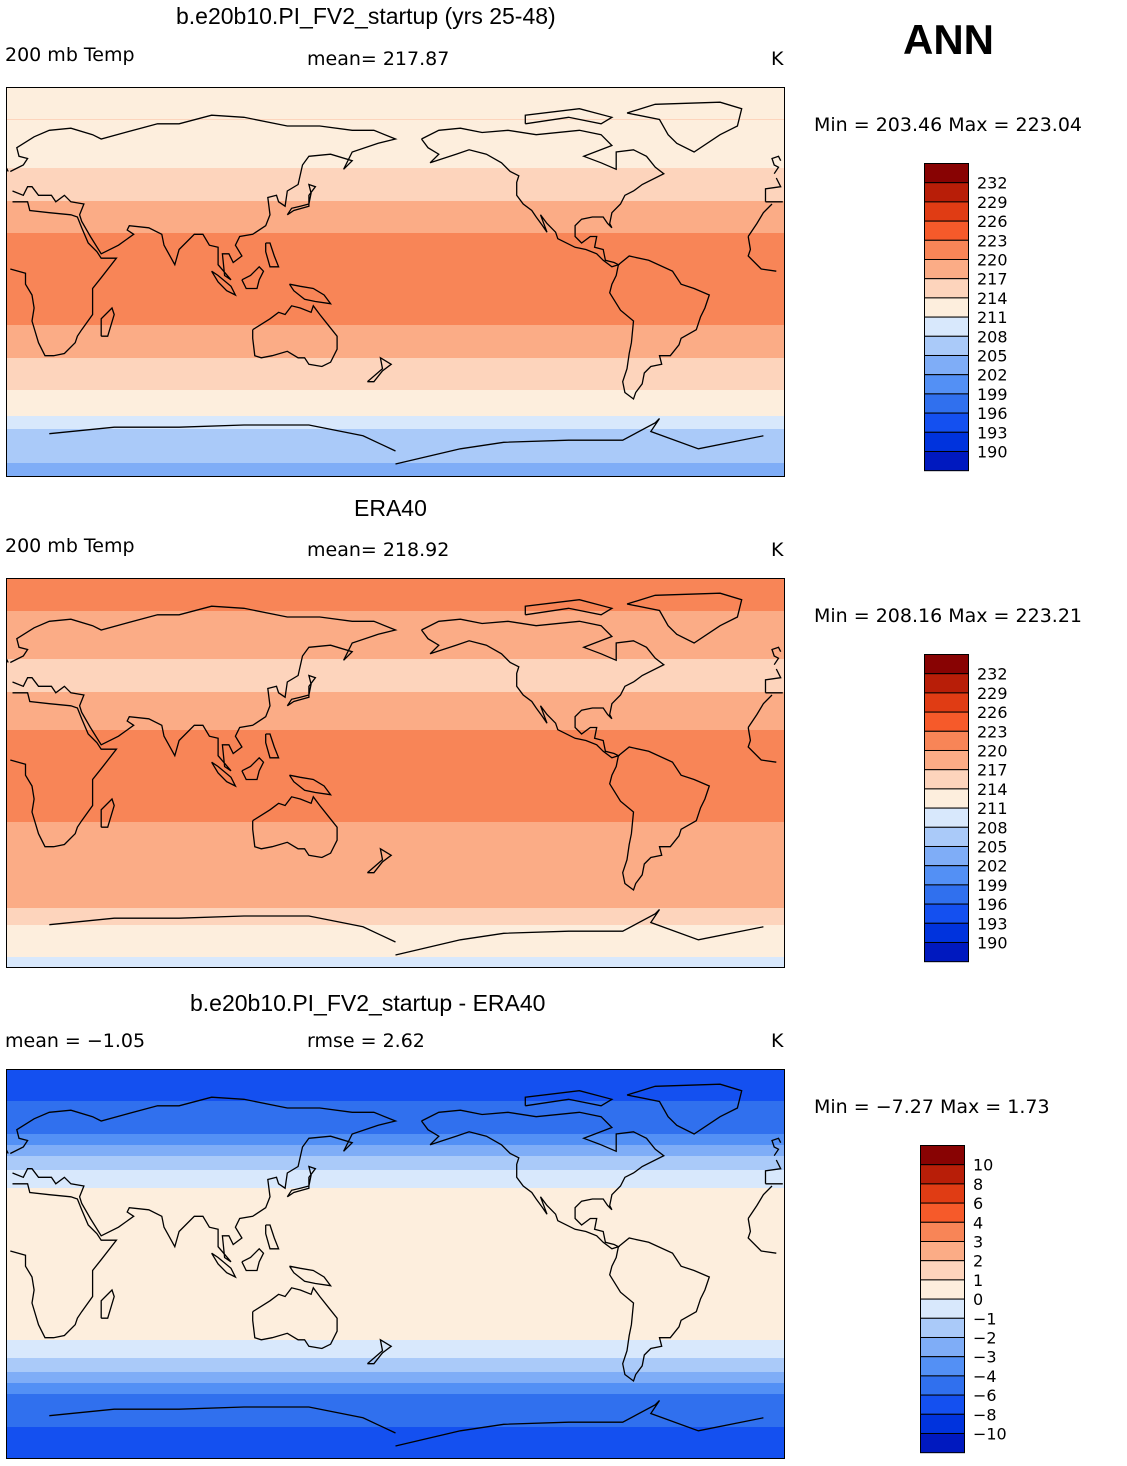  I want to click on panel2-variable-label: 200 mb Temp, so click(70, 546).